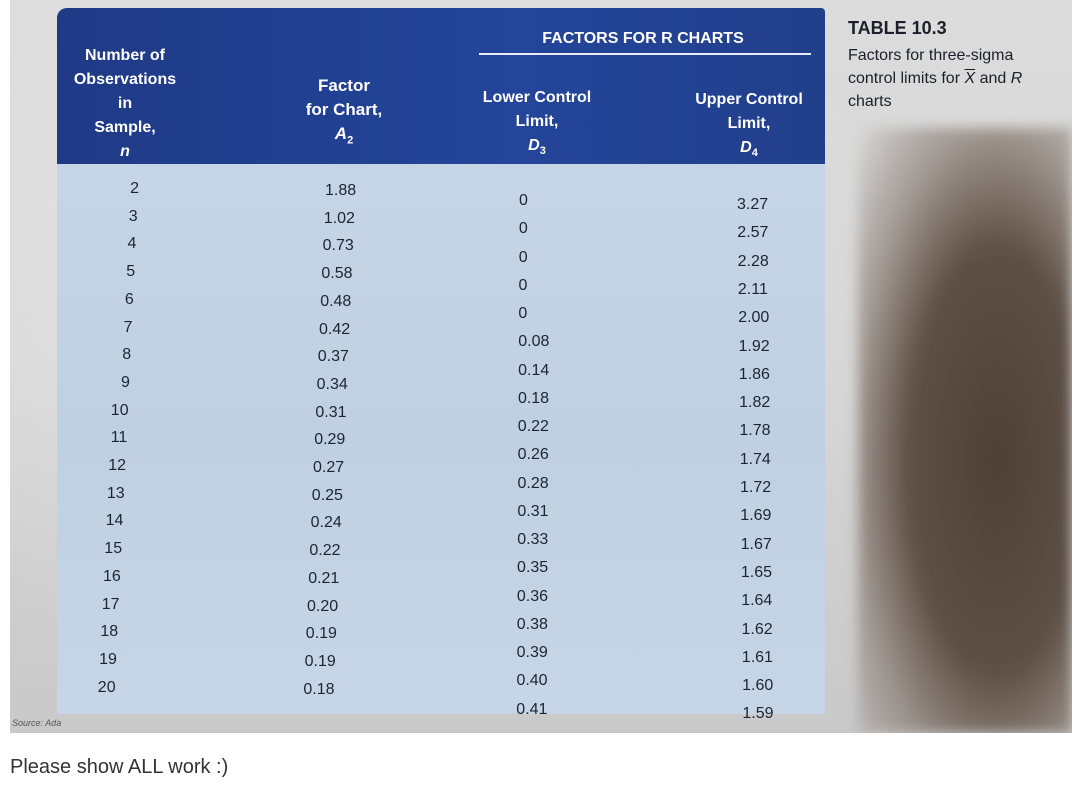 Image resolution: width=1082 pixels, height=788 pixels. What do you see at coordinates (523, 200) in the screenshot?
I see `row-2-d3: 0` at bounding box center [523, 200].